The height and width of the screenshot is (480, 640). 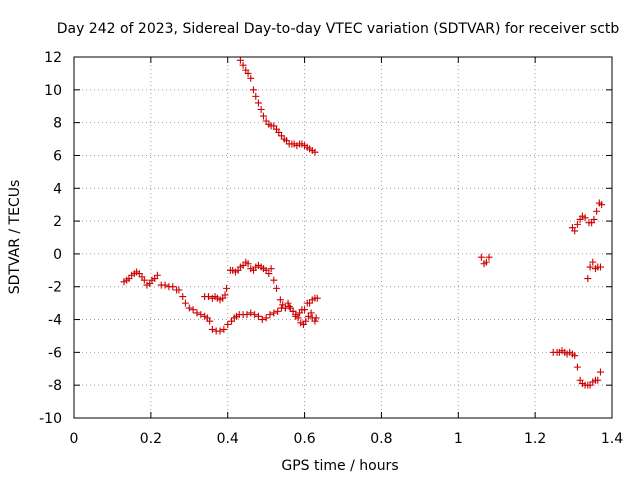 I want to click on x-axis-label: GPS time / hours, so click(x=339, y=466).